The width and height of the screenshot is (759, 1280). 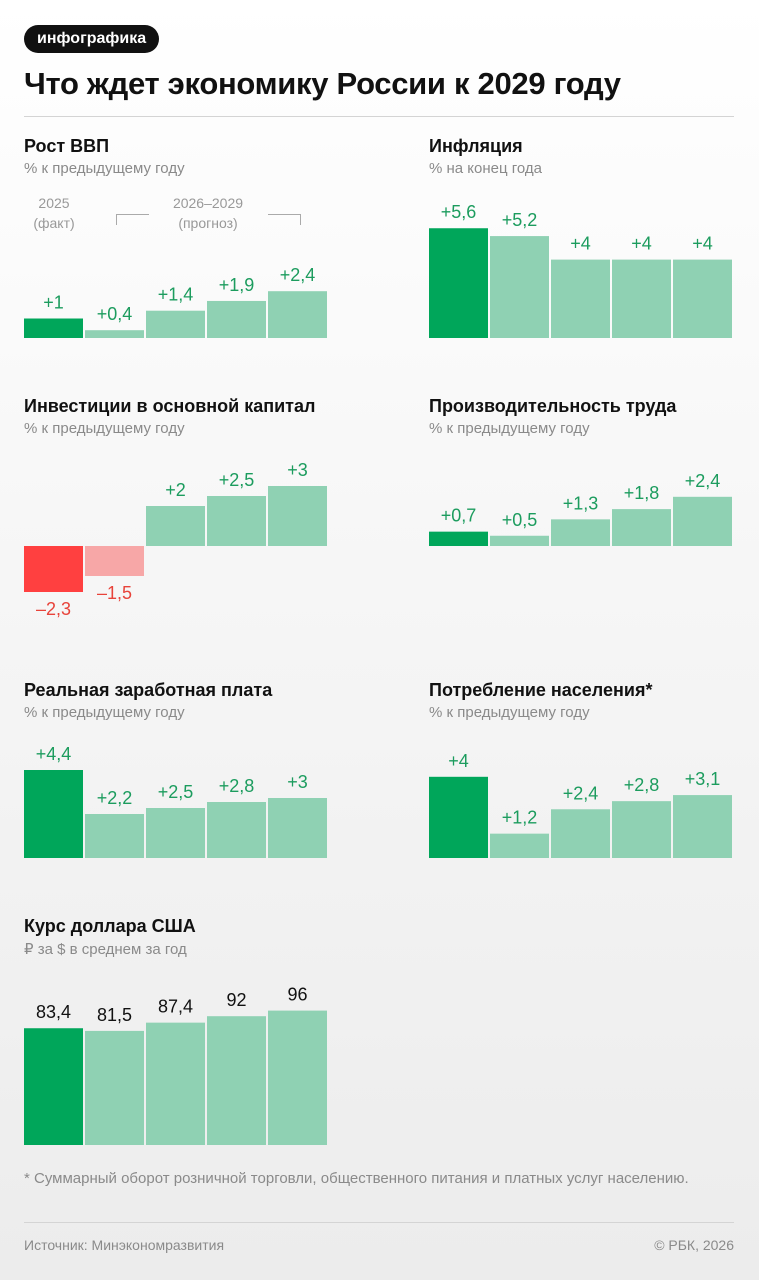 I want to click on data-label-2025: +0,7, so click(x=459, y=516).